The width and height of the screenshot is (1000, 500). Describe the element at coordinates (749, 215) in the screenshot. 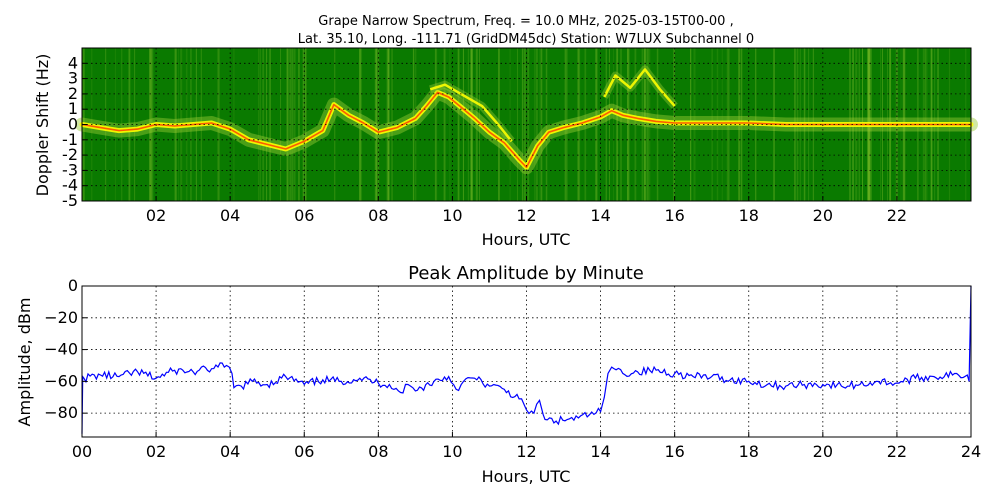

I see `spectrogram-x-tick-label: 18` at that location.